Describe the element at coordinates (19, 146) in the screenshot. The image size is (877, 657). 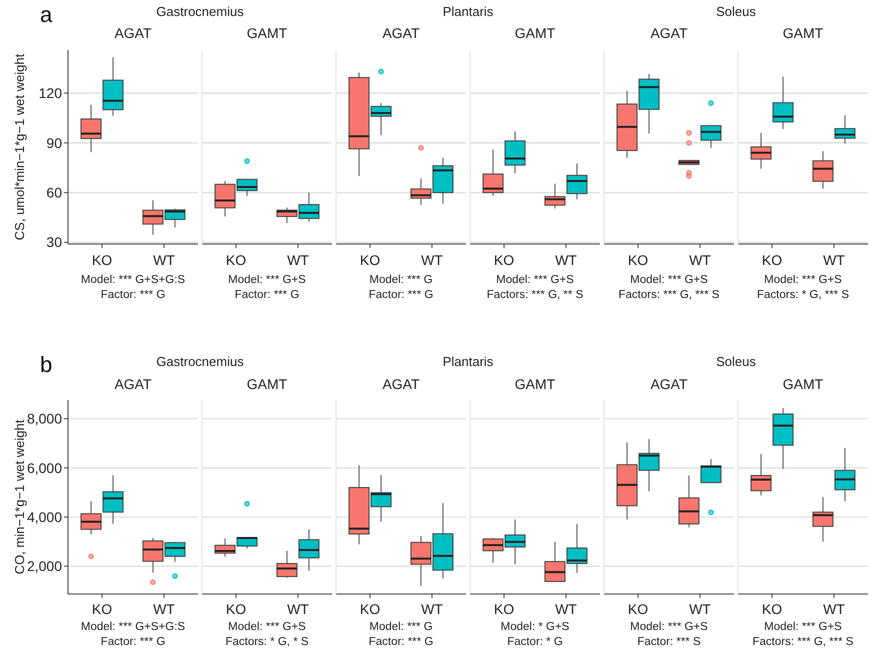
I see `y-axis-title: CS, umol*min−1*g−1 wet weight` at that location.